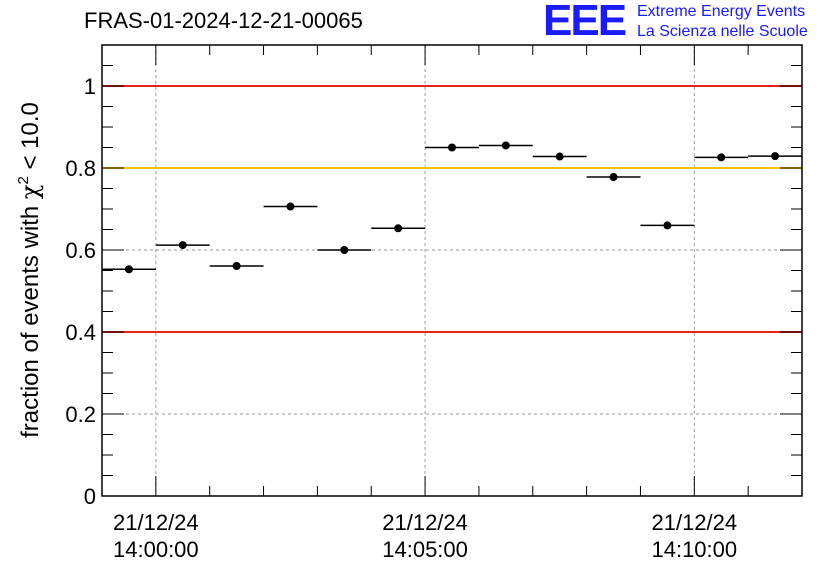 This screenshot has width=836, height=572. Describe the element at coordinates (80, 168) in the screenshot. I see `y-tick-label: 0.8` at that location.